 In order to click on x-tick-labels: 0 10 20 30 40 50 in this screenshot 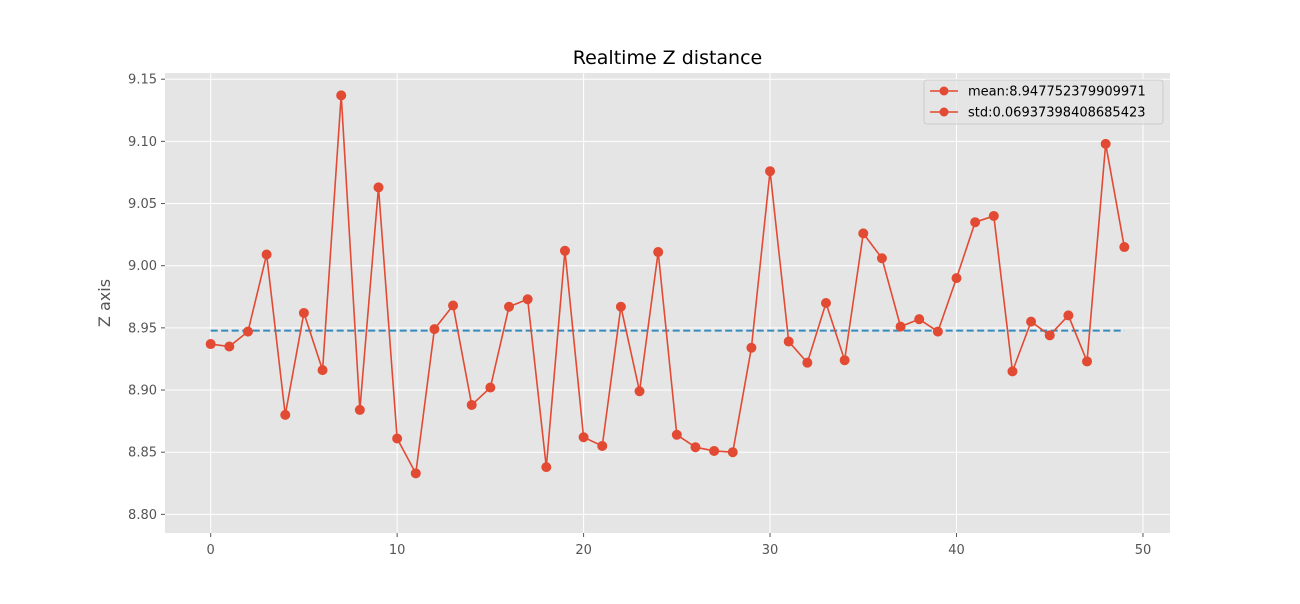, I will do `click(679, 545)`.